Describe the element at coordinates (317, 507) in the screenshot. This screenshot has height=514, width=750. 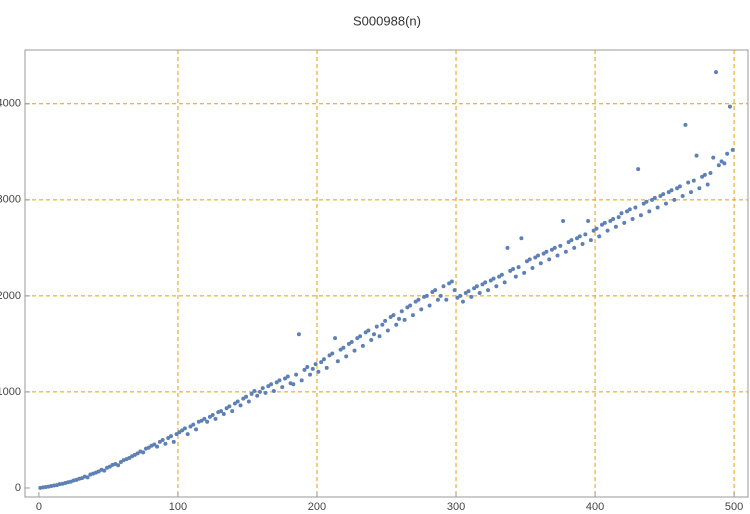
I see `x-tick-label: 200` at that location.